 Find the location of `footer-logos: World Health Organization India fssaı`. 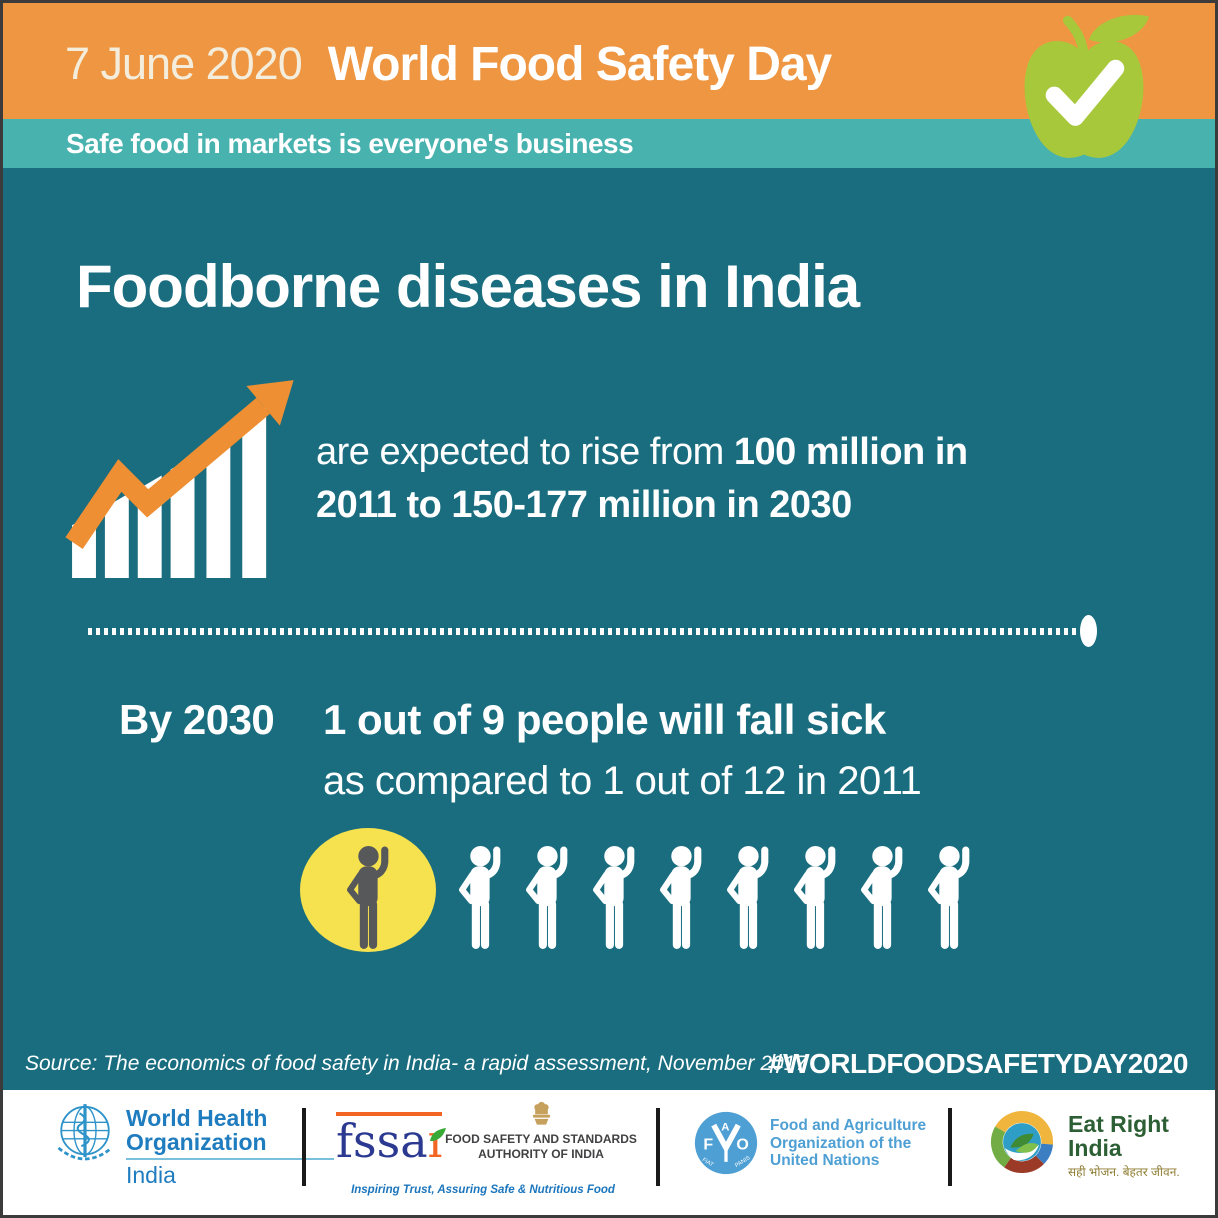

footer-logos: World Health Organization India fssaı is located at coordinates (609, 1151).